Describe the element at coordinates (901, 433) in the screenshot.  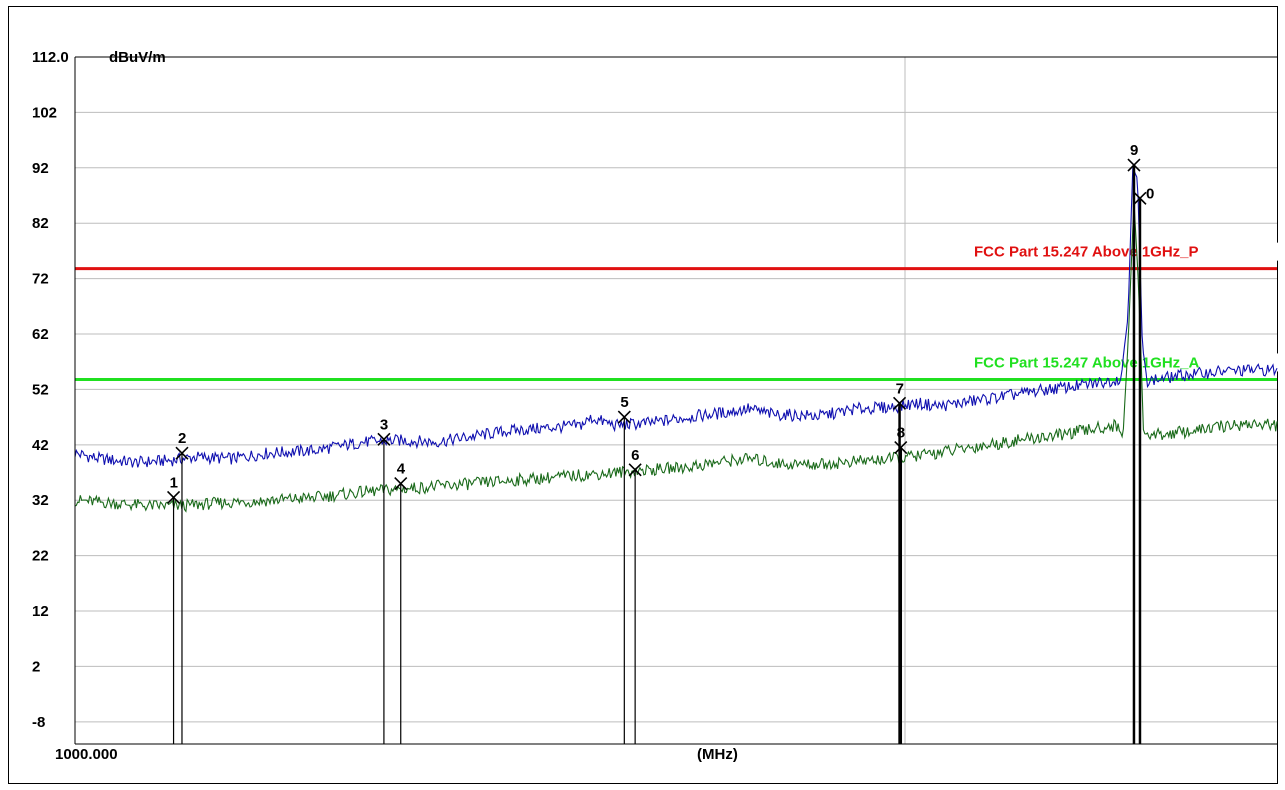
I see `marker-label-8: 8` at that location.